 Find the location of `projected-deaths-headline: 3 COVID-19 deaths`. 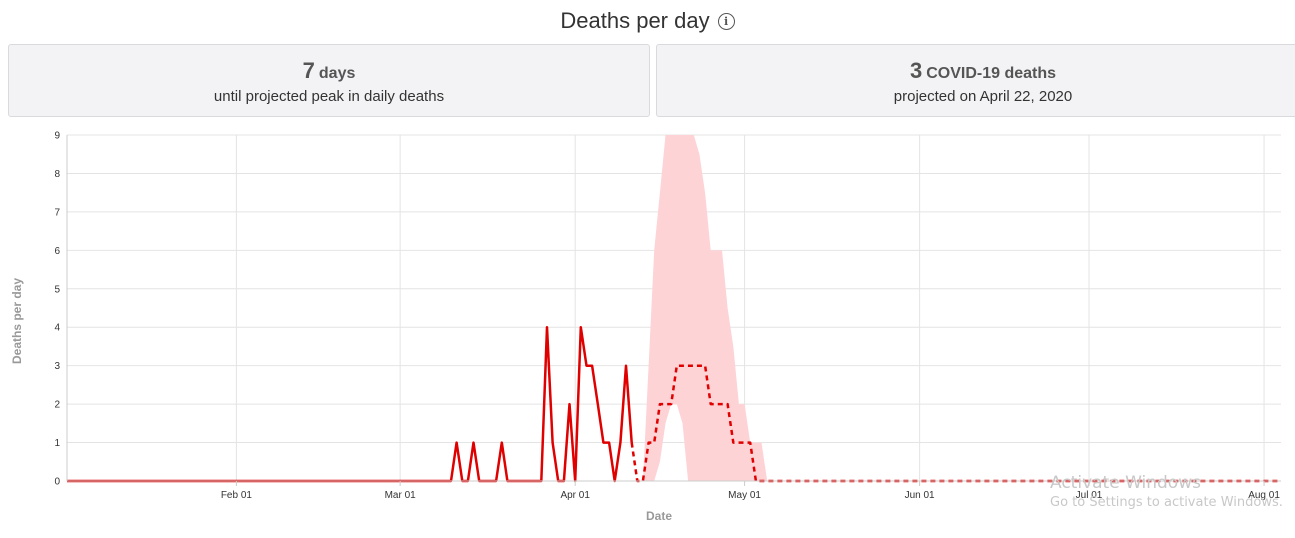

projected-deaths-headline: 3 COVID-19 deaths is located at coordinates (976, 71).